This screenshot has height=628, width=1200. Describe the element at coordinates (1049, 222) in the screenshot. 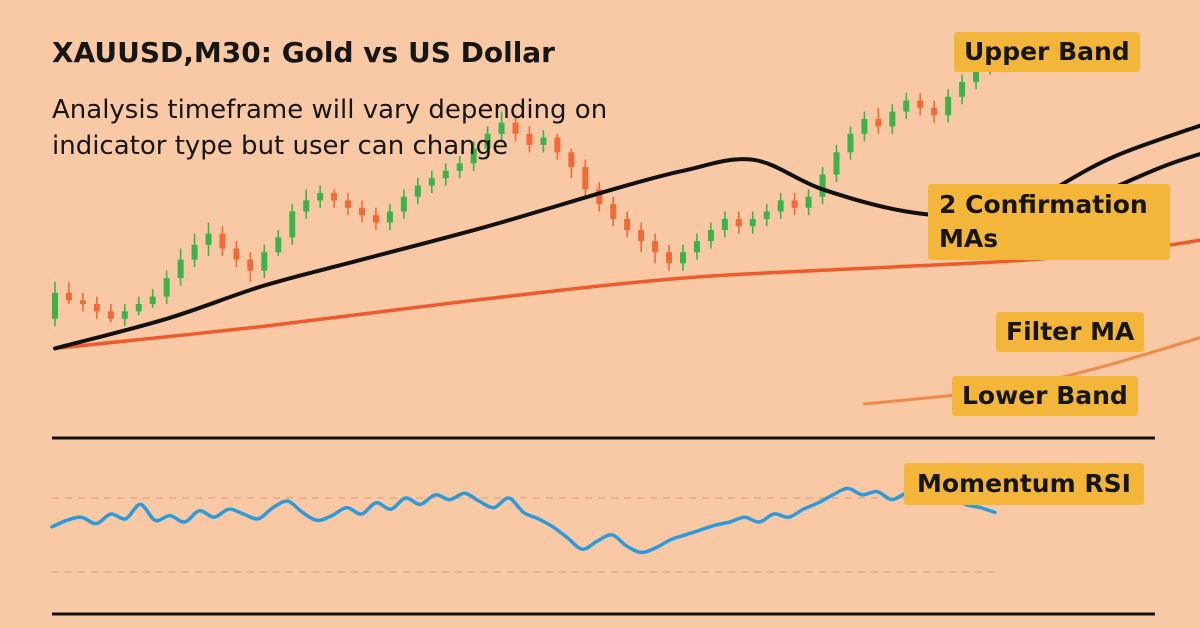

I see `confirmation-mas-label: 2 Confirmation MAs` at that location.